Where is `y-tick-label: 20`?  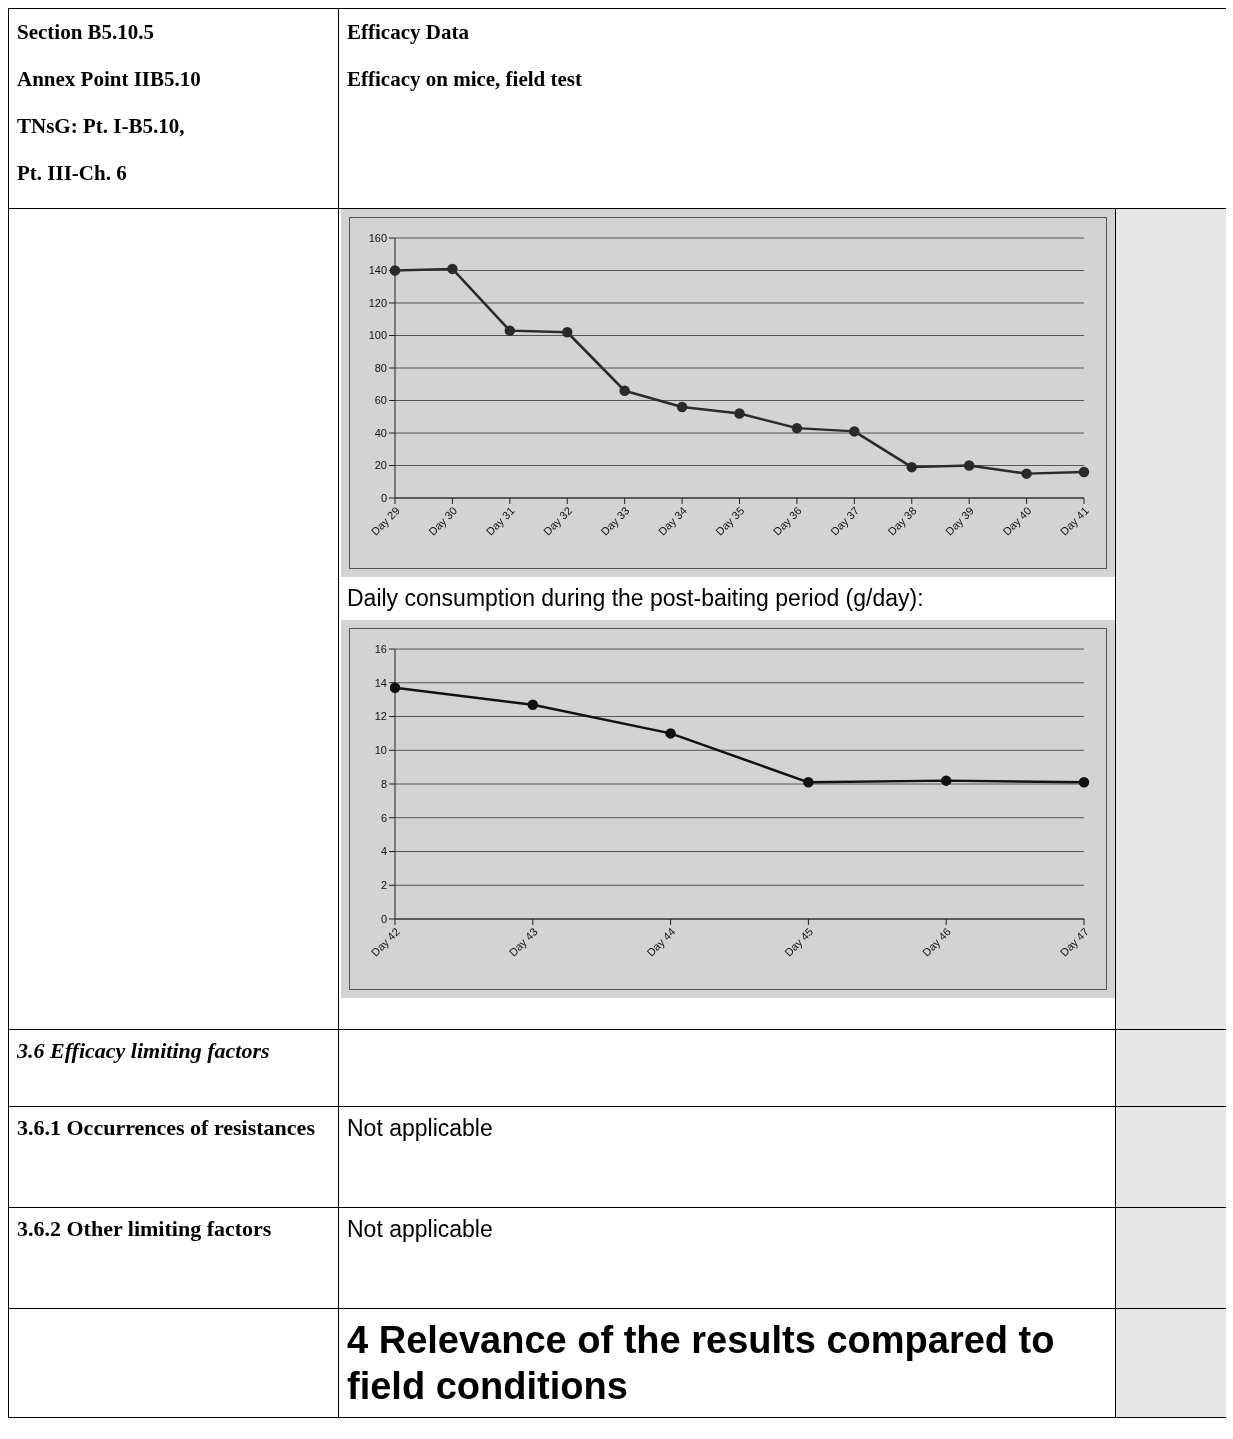 y-tick-label: 20 is located at coordinates (380, 465).